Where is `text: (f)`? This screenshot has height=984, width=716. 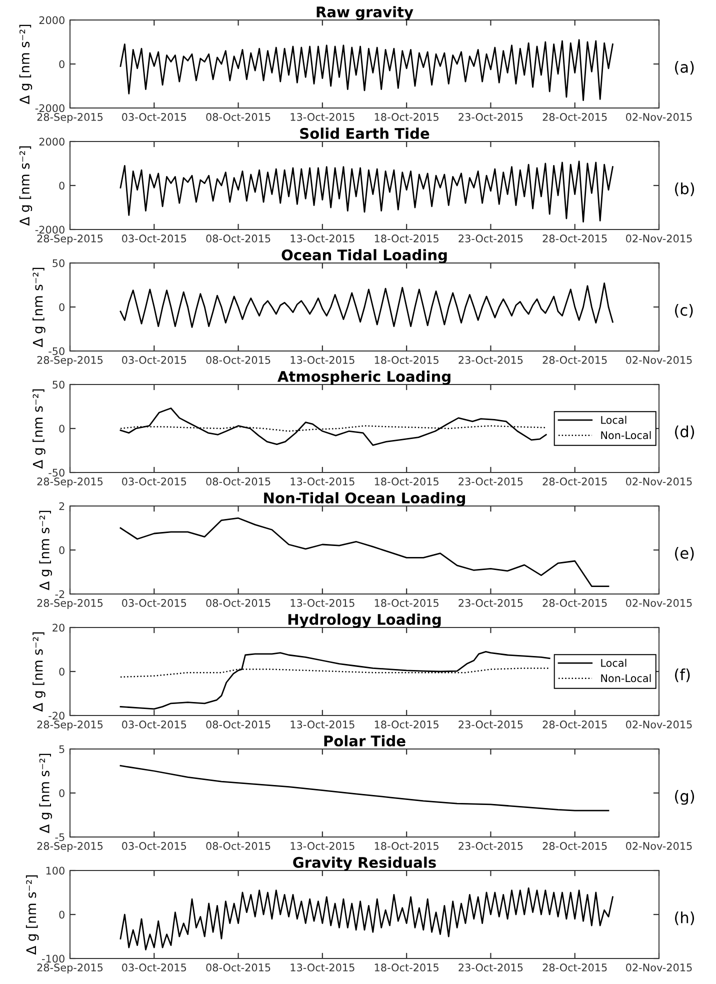 text: (f) is located at coordinates (682, 675).